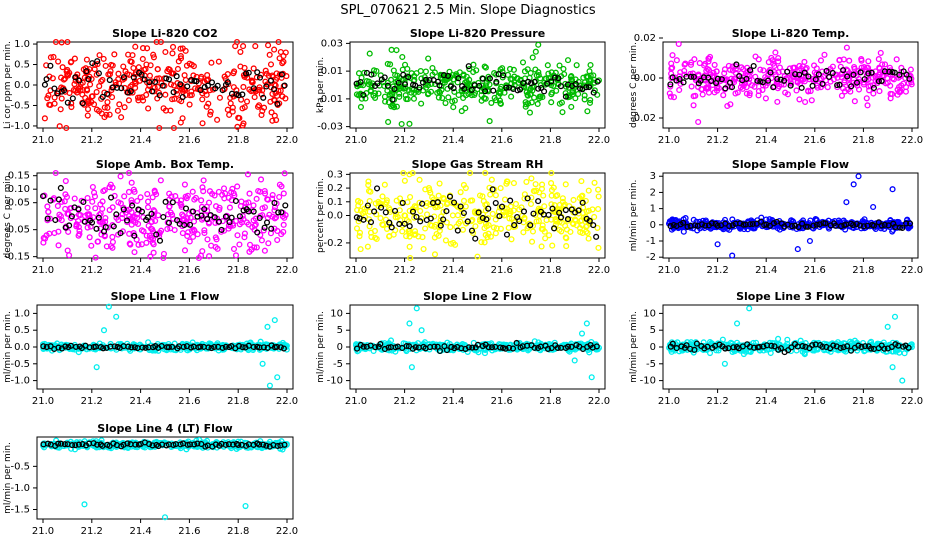  What do you see at coordinates (19, 189) in the screenshot?
I see `y-tick-label: 0.10` at bounding box center [19, 189].